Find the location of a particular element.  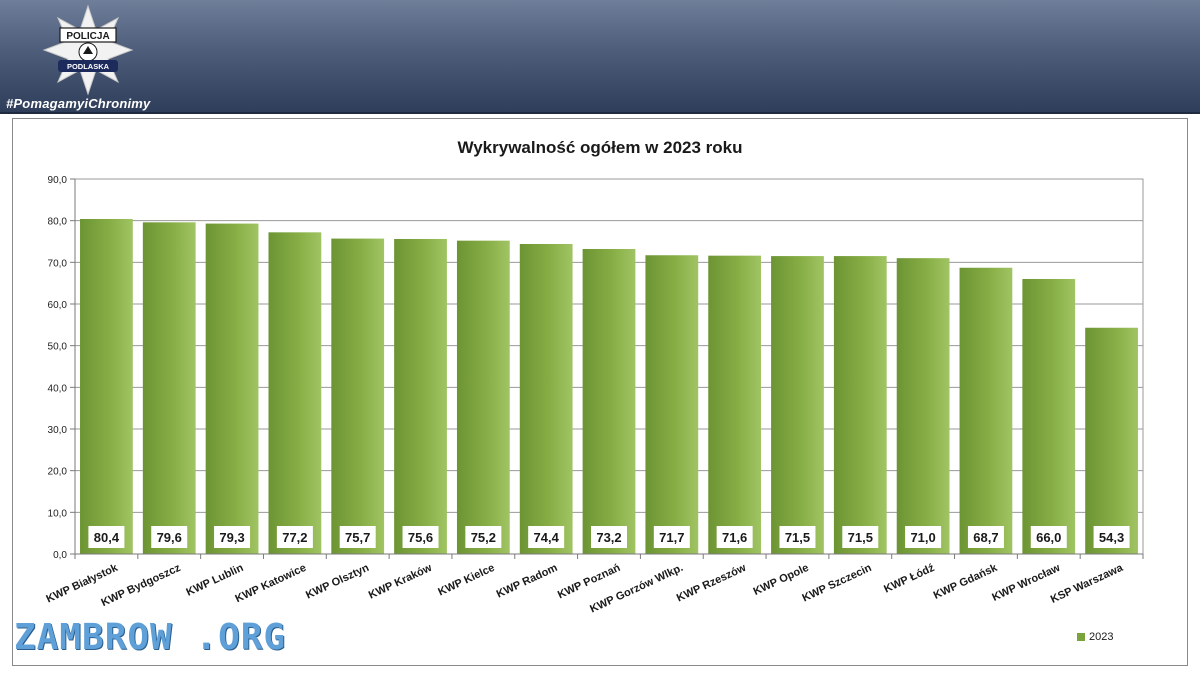

y-tick-label: 0,0 is located at coordinates (60, 555).